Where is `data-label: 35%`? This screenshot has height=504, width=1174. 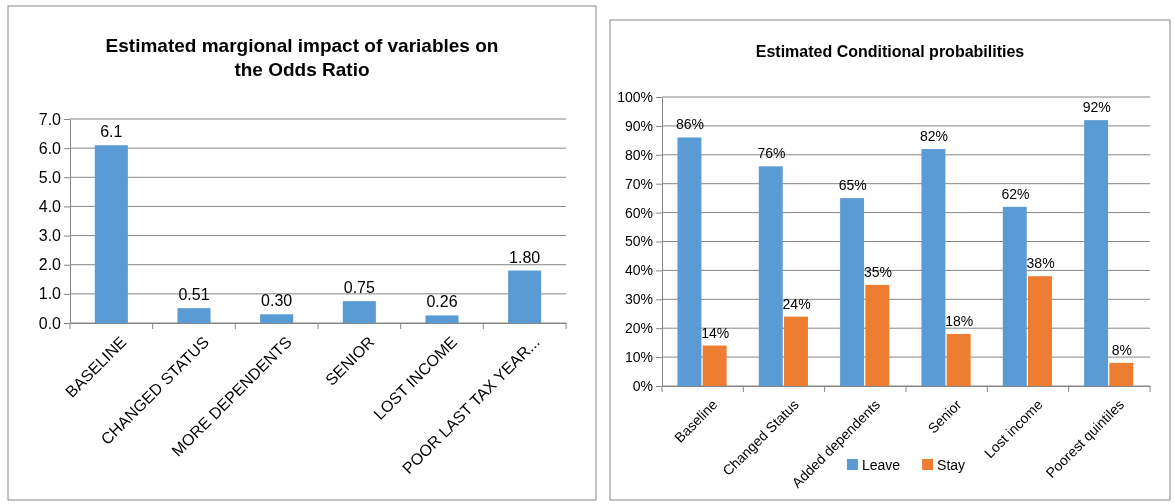
data-label: 35% is located at coordinates (877, 271).